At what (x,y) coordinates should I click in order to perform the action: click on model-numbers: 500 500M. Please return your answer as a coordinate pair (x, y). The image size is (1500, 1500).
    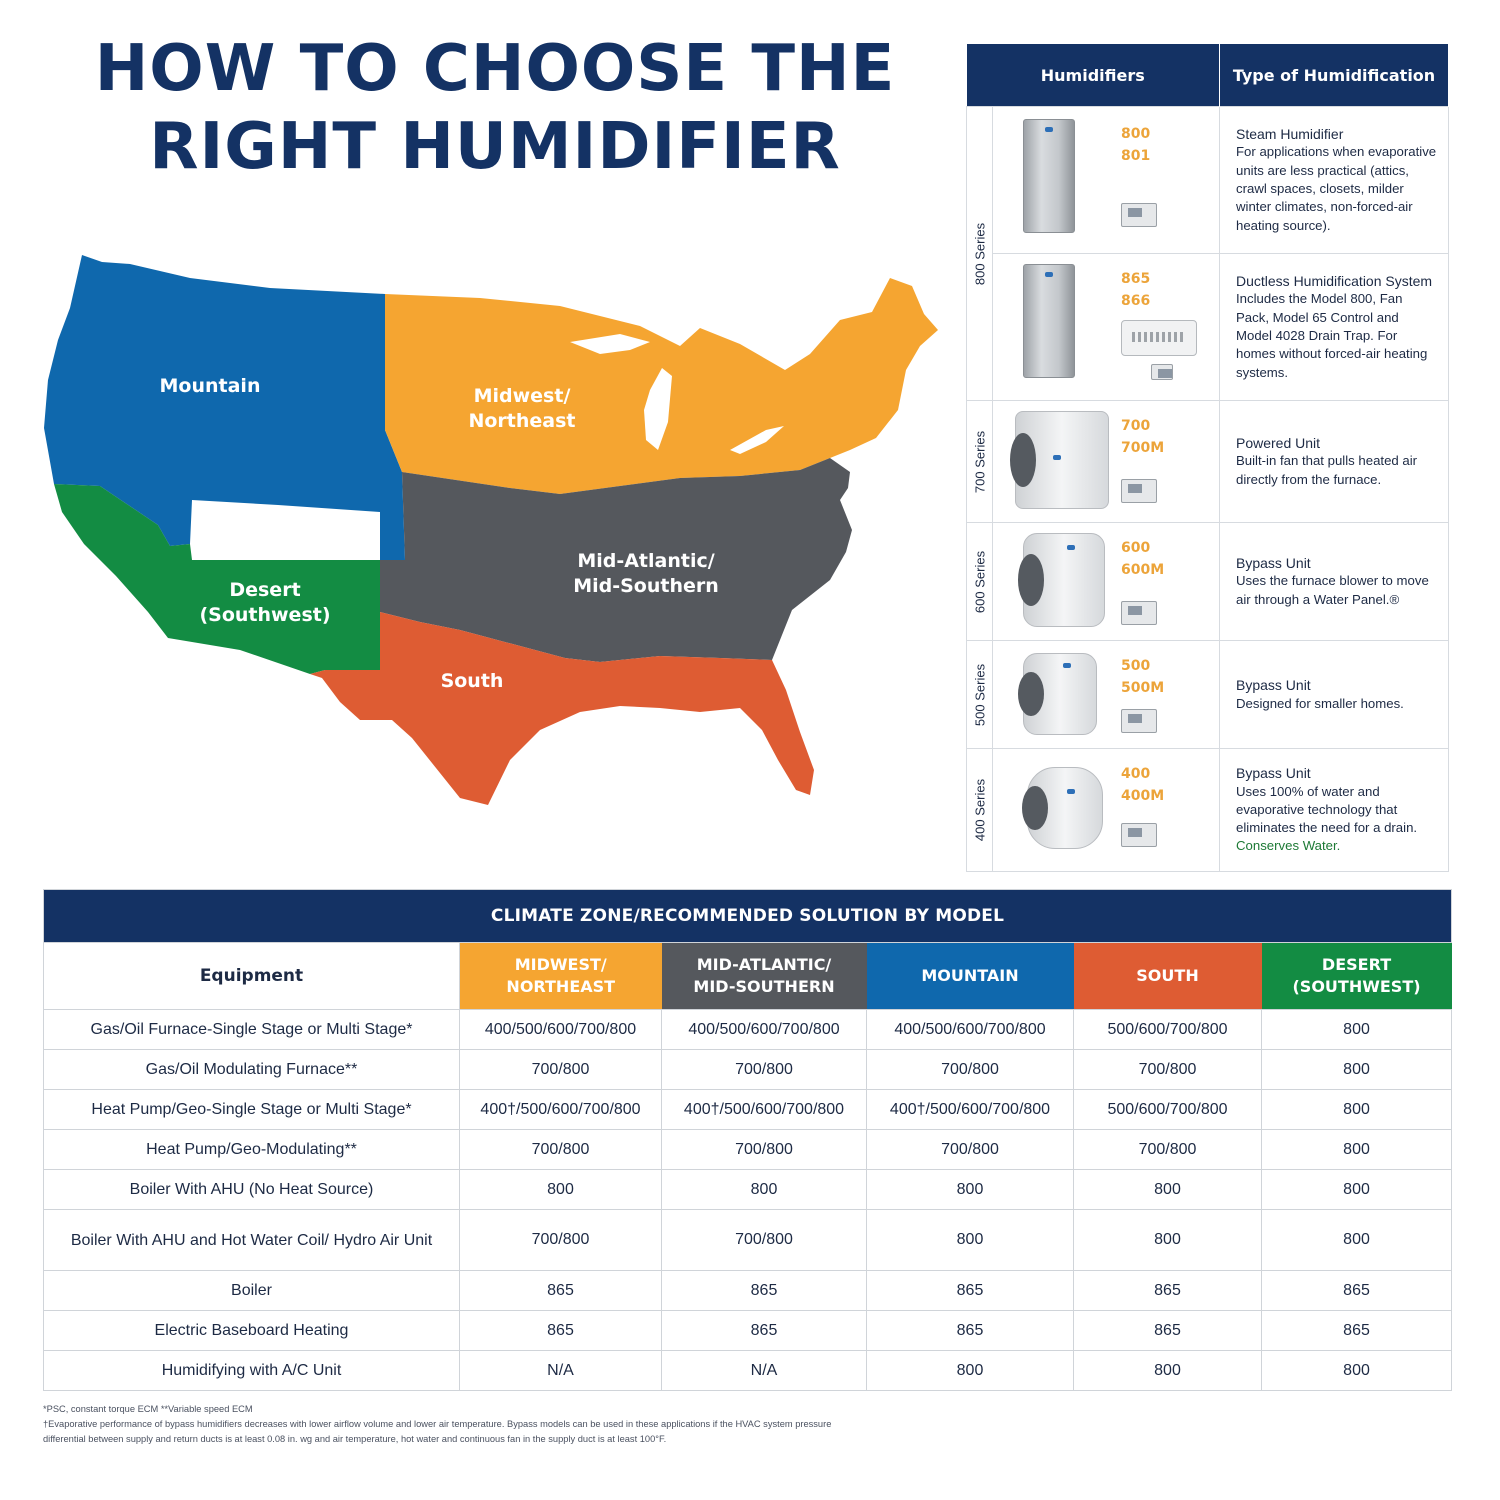
    Looking at the image, I should click on (1142, 677).